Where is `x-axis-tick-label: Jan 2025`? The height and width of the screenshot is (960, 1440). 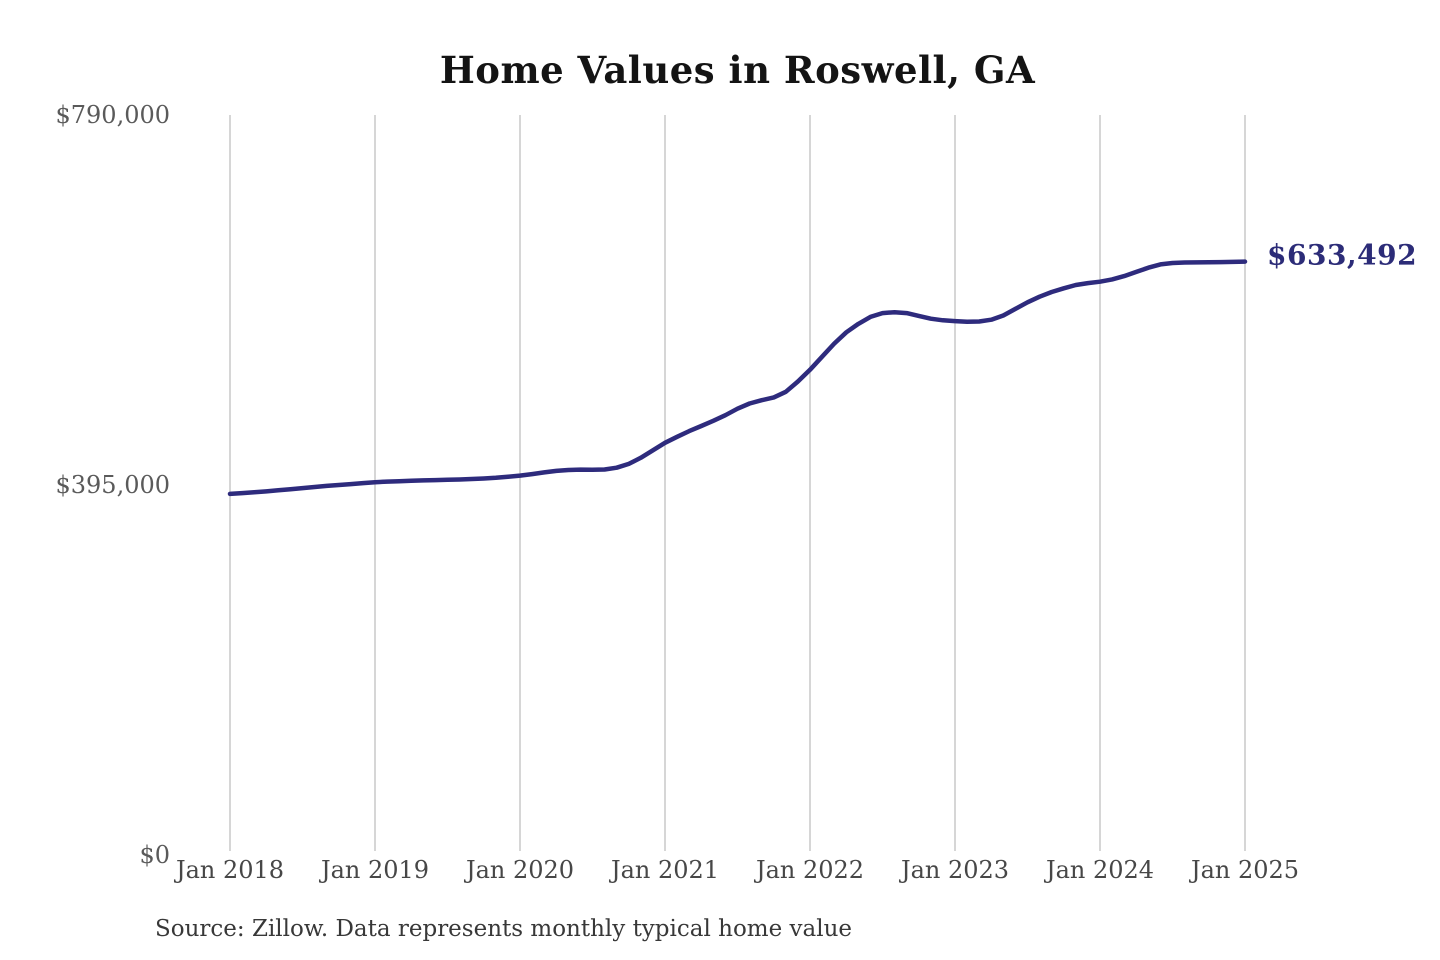
x-axis-tick-label: Jan 2025 is located at coordinates (1245, 870).